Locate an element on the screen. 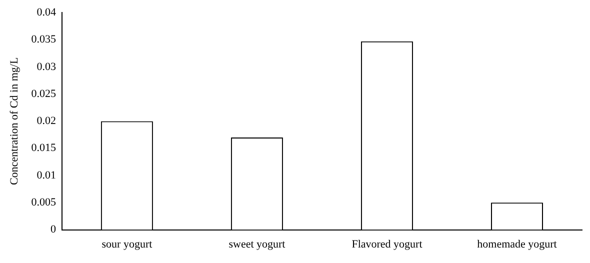  y-tick-label: 0.035 is located at coordinates (43, 40).